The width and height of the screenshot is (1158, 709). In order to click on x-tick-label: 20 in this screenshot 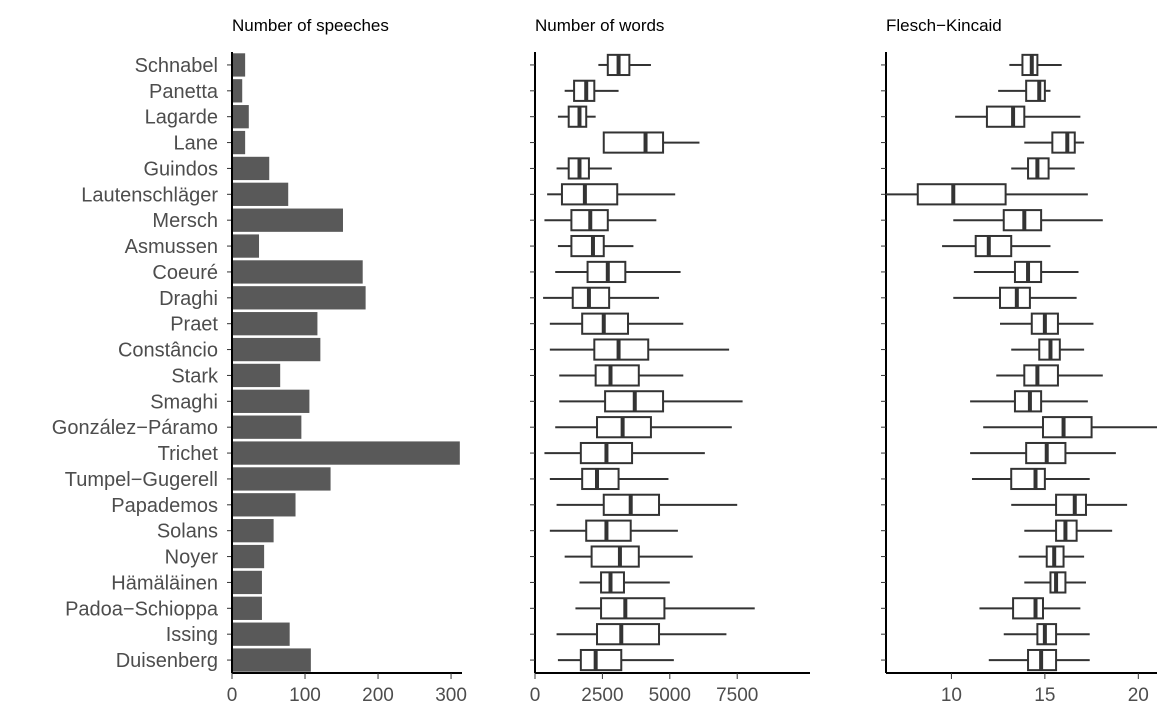, I will do `click(1138, 695)`.